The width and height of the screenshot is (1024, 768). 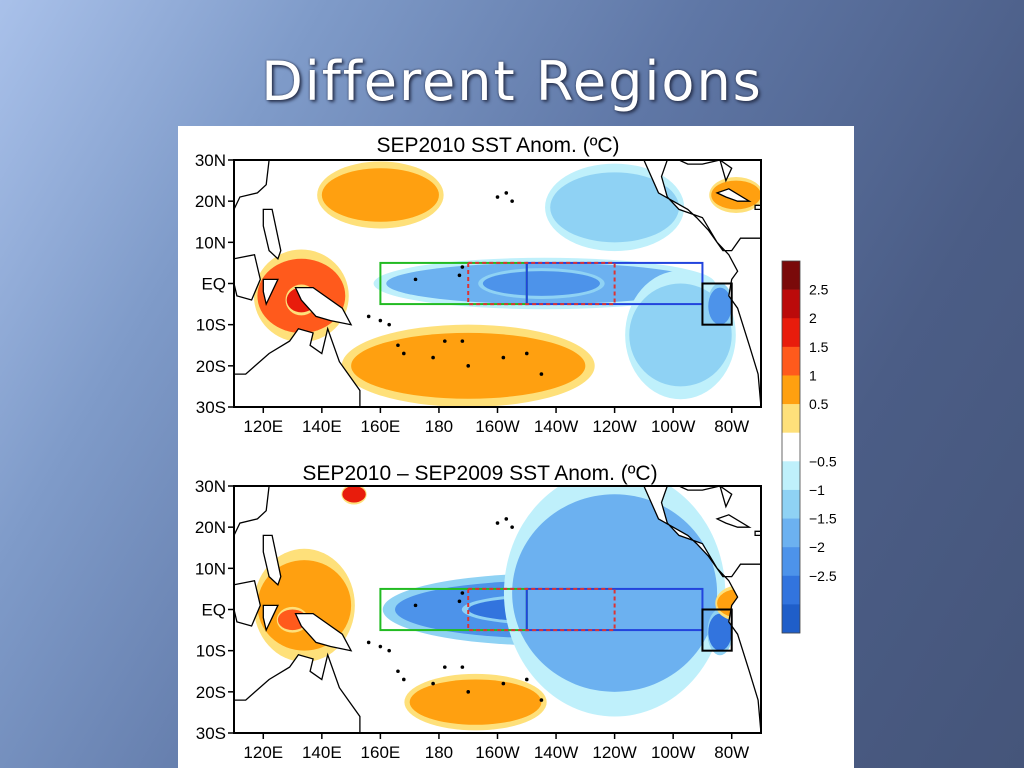 What do you see at coordinates (819, 347) in the screenshot?
I see `colorbar-label: 1.5` at bounding box center [819, 347].